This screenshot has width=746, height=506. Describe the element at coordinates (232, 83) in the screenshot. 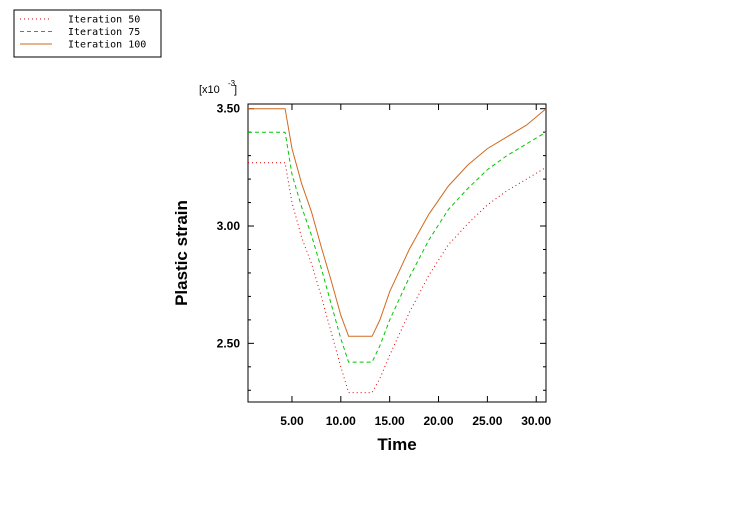

I see `y-scale-exponent: -3` at that location.